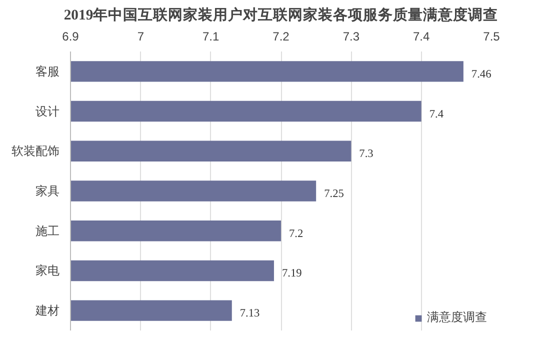 This screenshot has width=533, height=337. What do you see at coordinates (281, 37) in the screenshot?
I see `x-tick-label: 7.2` at bounding box center [281, 37].